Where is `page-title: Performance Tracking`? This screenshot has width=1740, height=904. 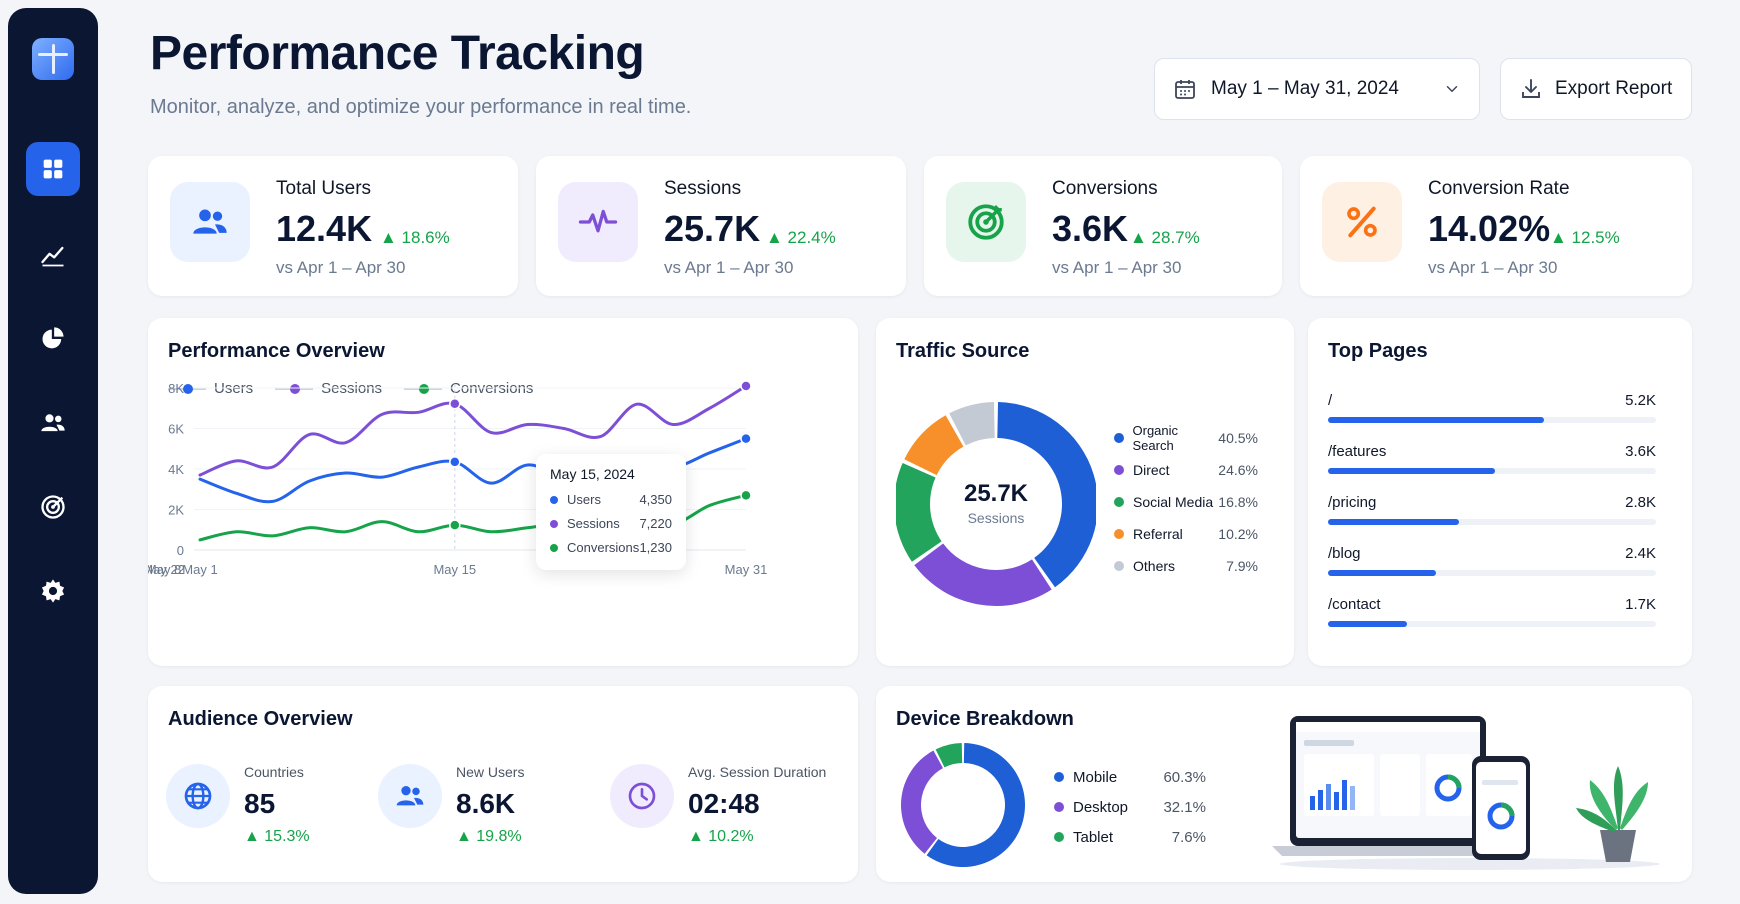
page-title: Performance Tracking is located at coordinates (397, 53).